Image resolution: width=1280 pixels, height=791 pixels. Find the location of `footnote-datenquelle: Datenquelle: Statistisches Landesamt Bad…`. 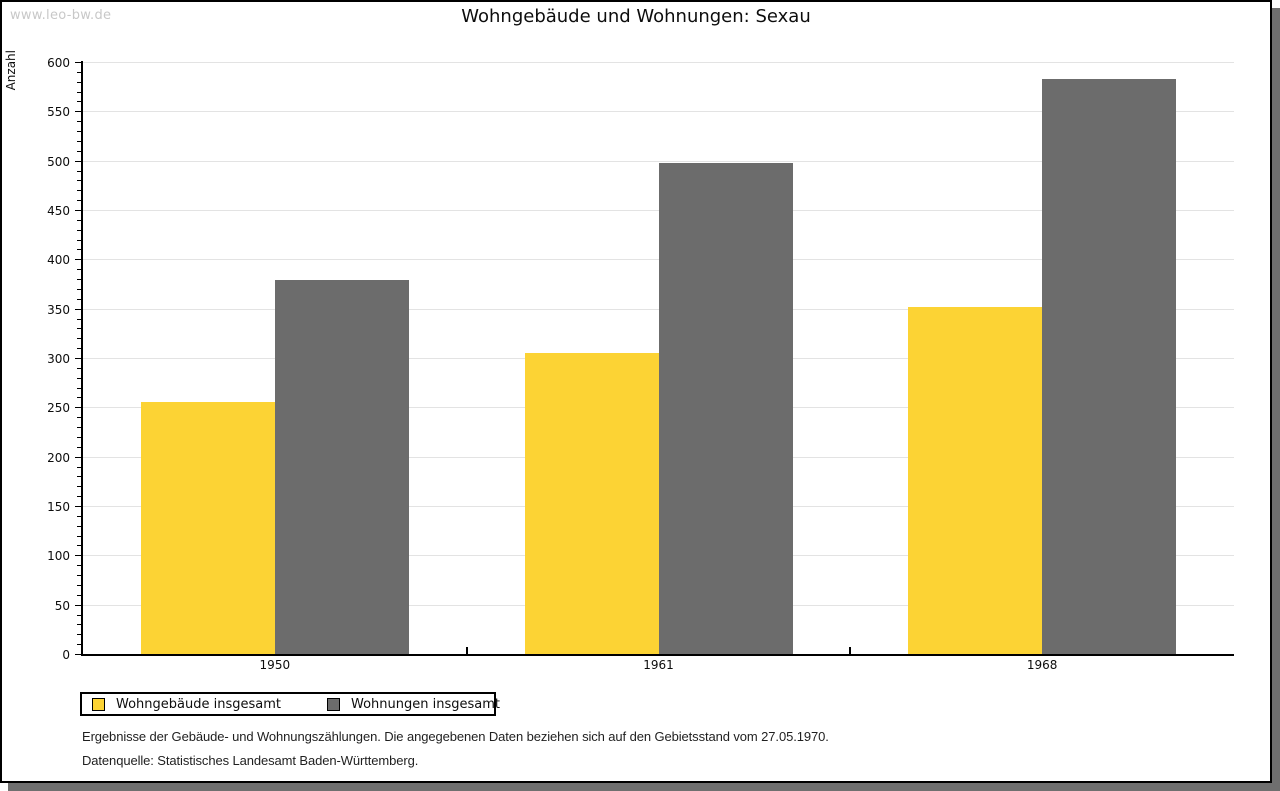

footnote-datenquelle: Datenquelle: Statistisches Landesamt Bad… is located at coordinates (250, 760).